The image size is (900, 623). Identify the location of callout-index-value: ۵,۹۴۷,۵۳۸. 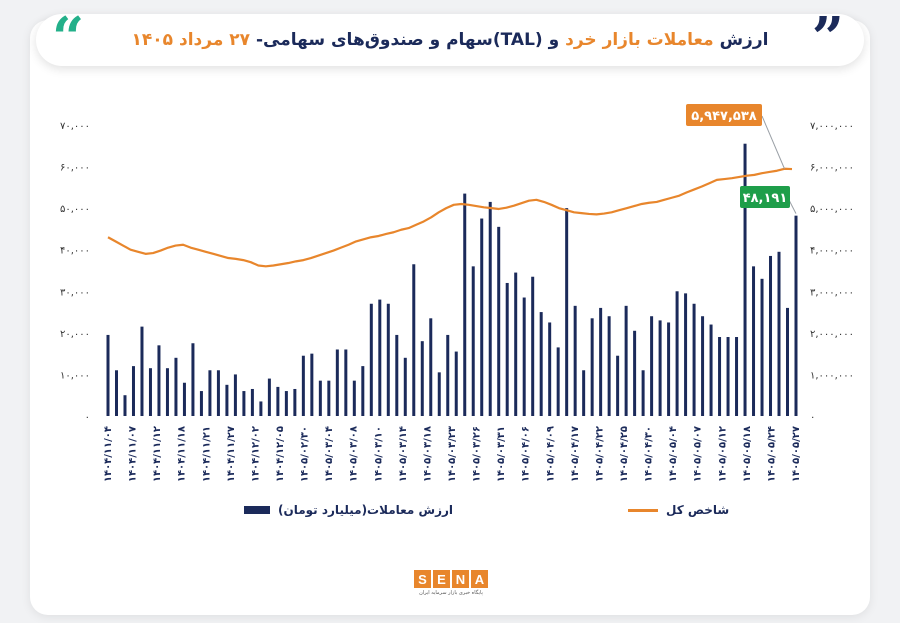
(723, 116).